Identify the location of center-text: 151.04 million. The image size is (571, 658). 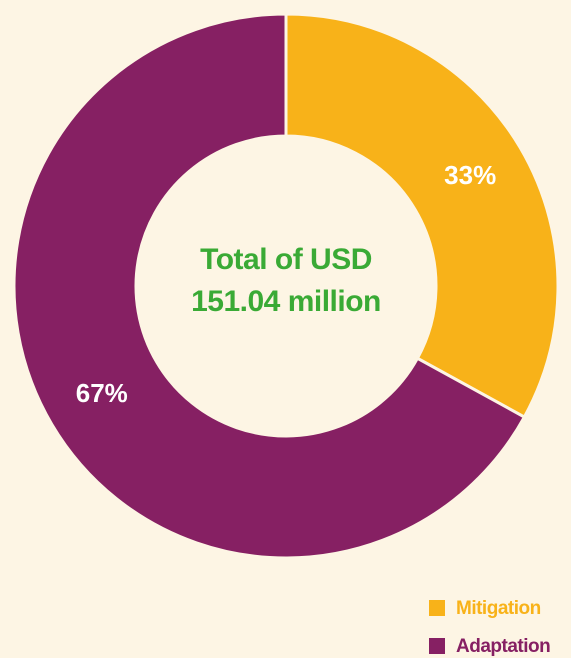
(286, 301).